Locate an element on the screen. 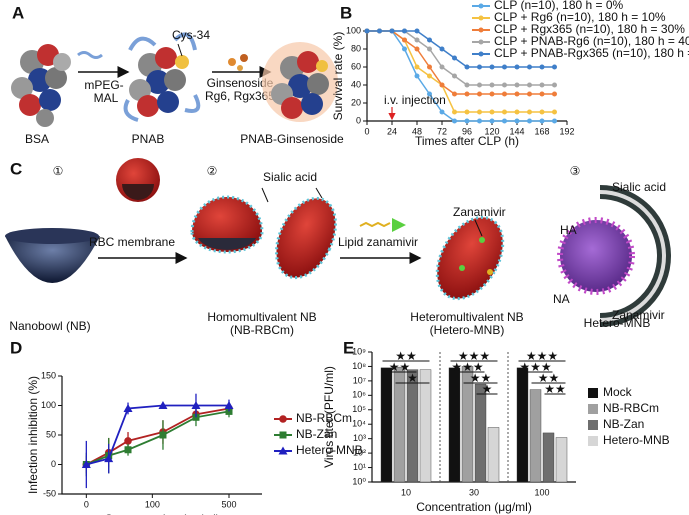 The image size is (689, 515). label: Cys-34 is located at coordinates (191, 35).